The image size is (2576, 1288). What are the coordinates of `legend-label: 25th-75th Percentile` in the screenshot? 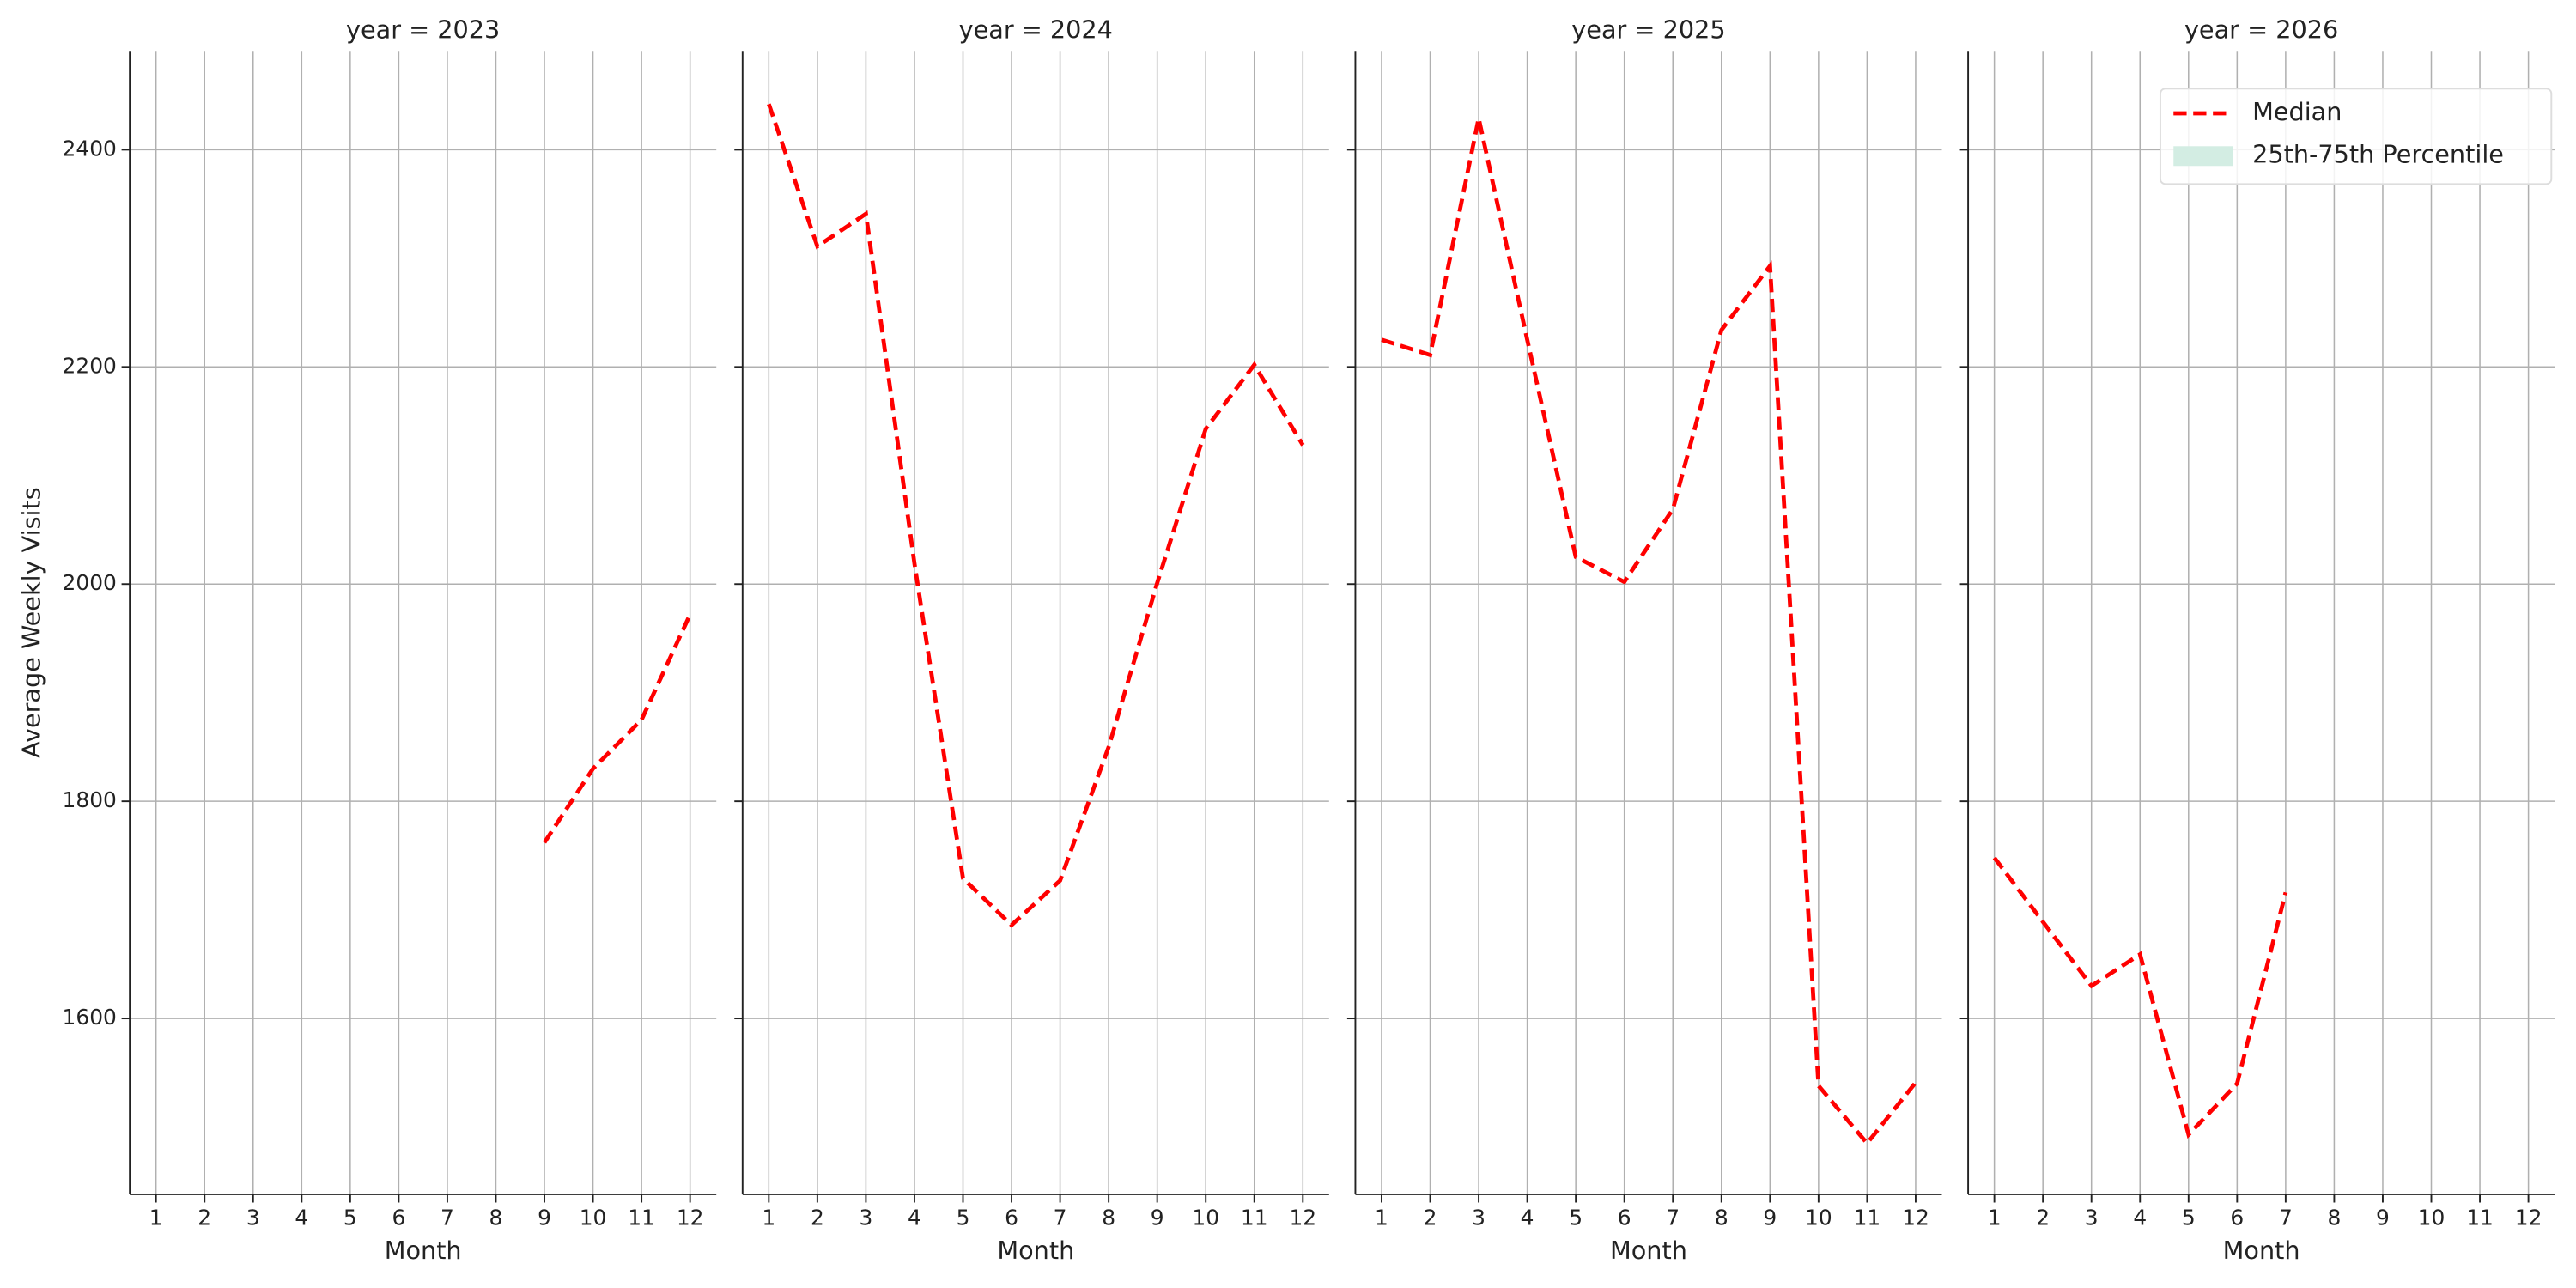 It's located at (2378, 154).